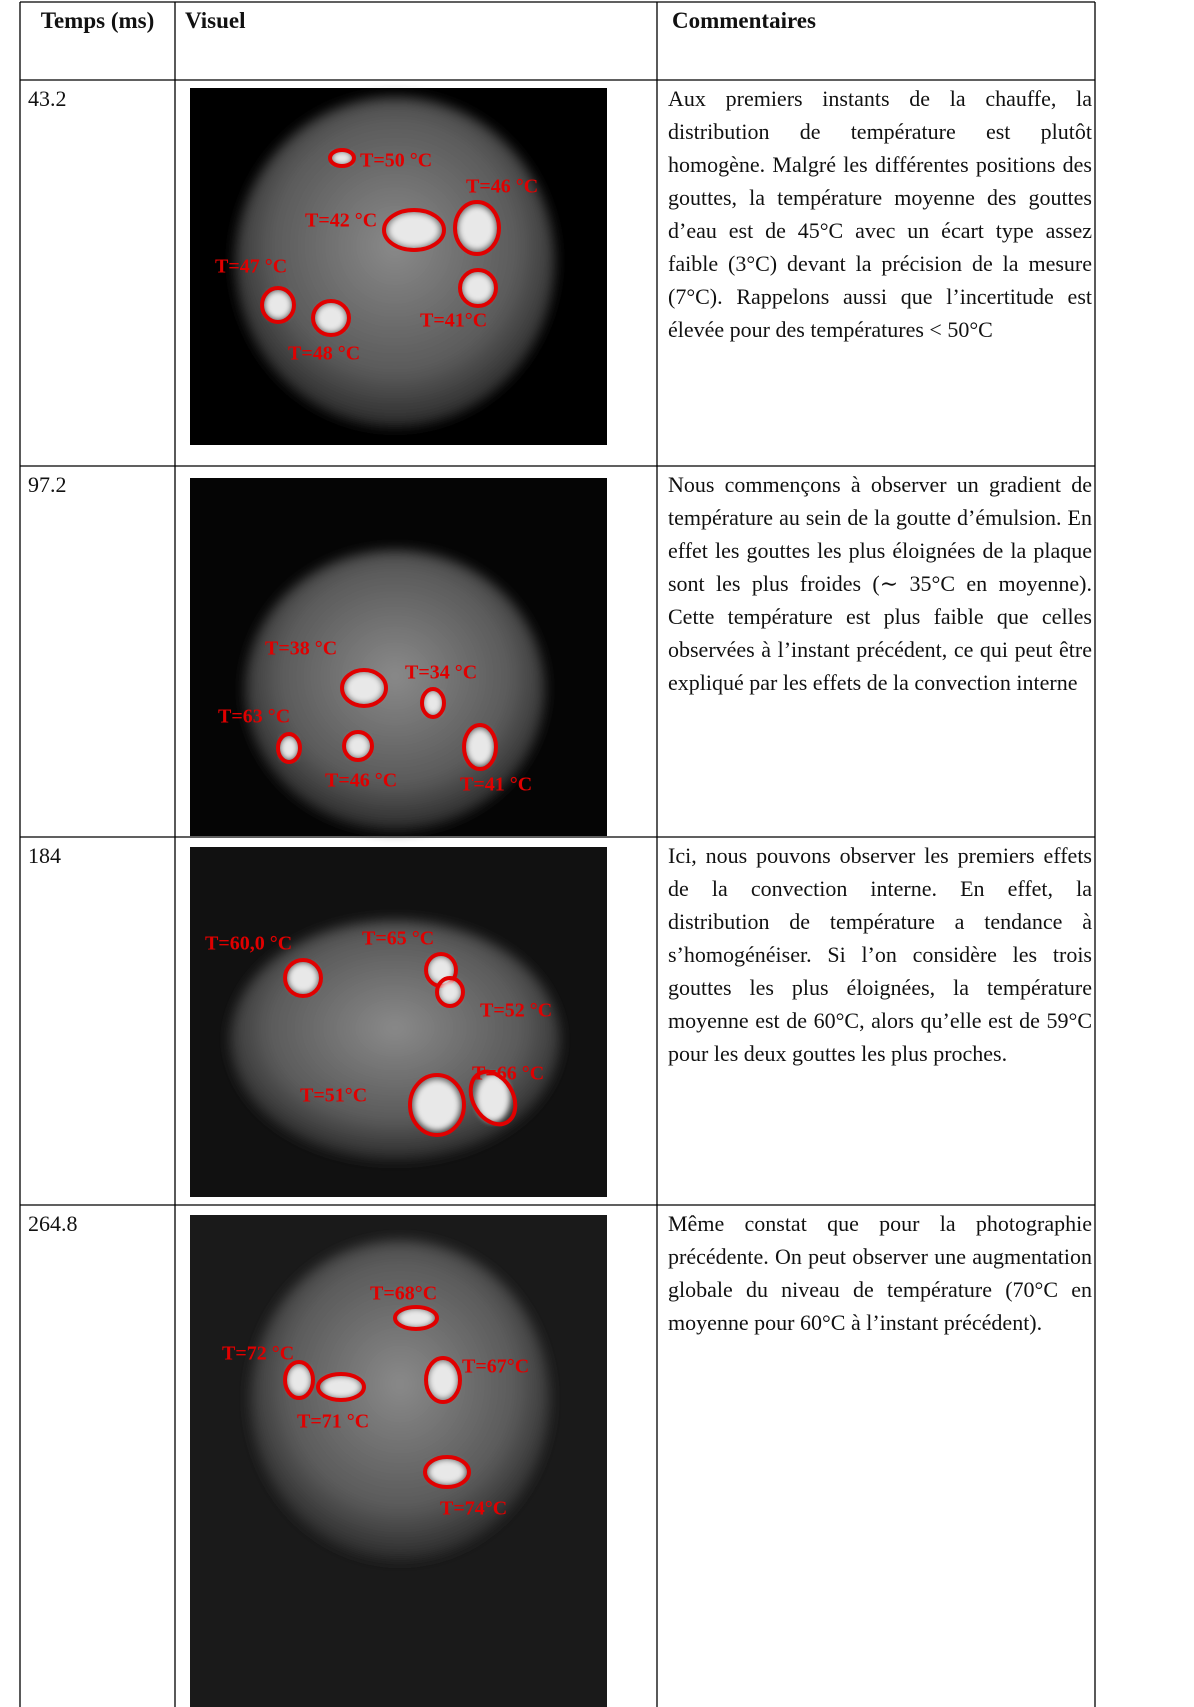 The image size is (1194, 1707). Describe the element at coordinates (516, 1011) in the screenshot. I see `temperature-label: T=52 °C` at that location.